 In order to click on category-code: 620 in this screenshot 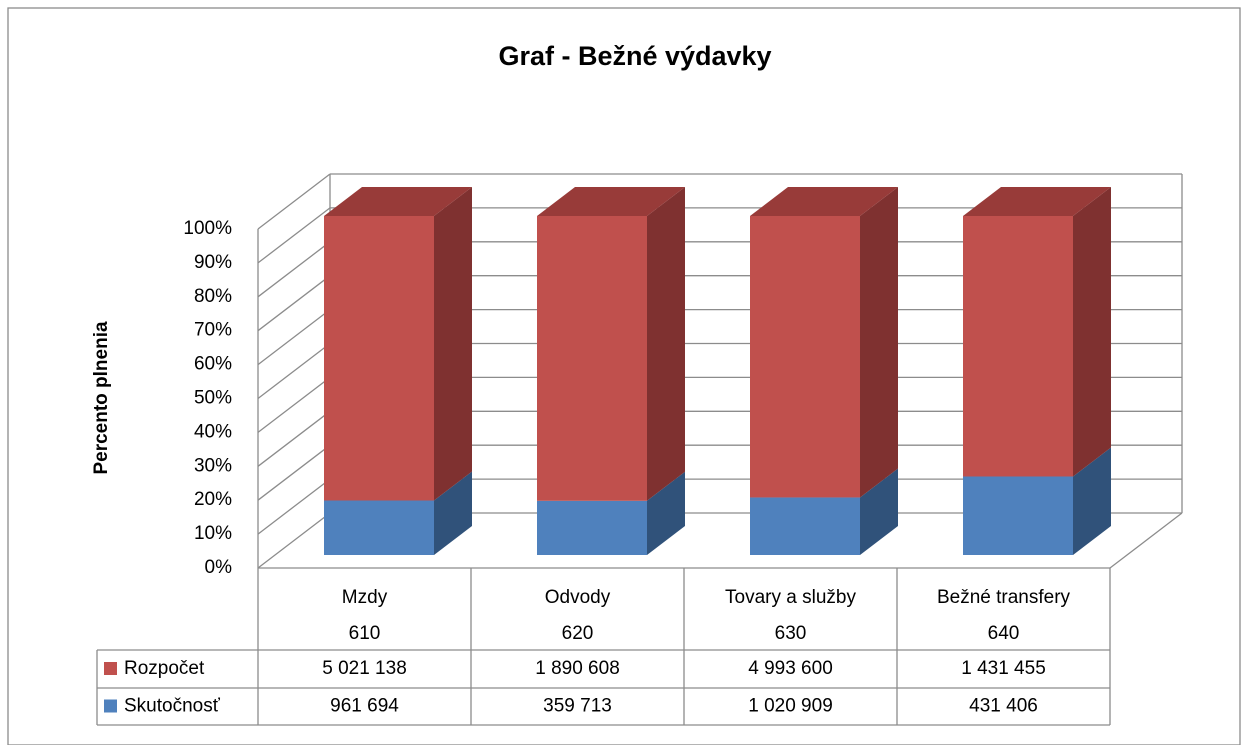, I will do `click(578, 633)`.